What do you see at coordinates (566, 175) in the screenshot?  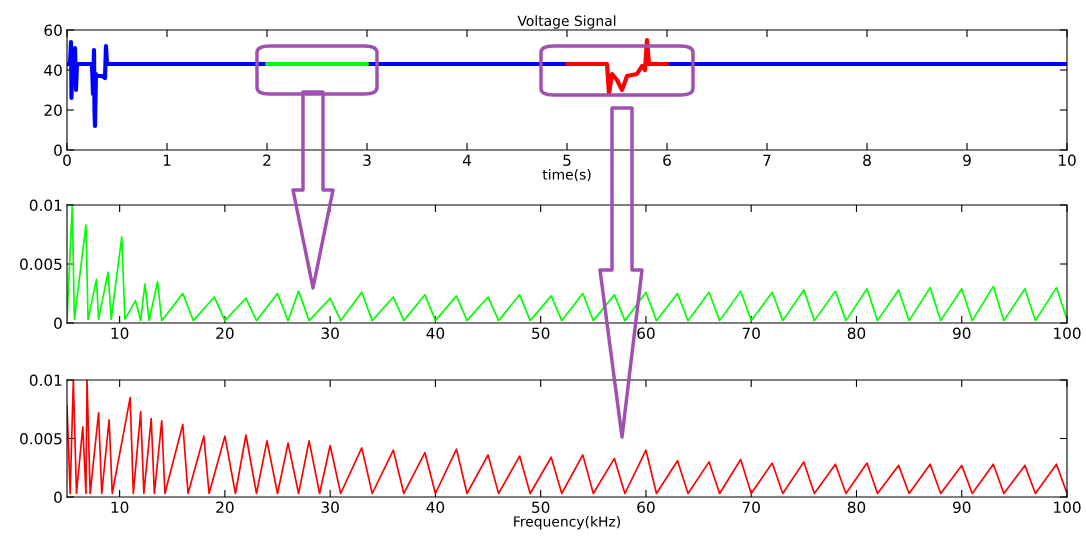 I see `x-axis-title: time(s)` at bounding box center [566, 175].